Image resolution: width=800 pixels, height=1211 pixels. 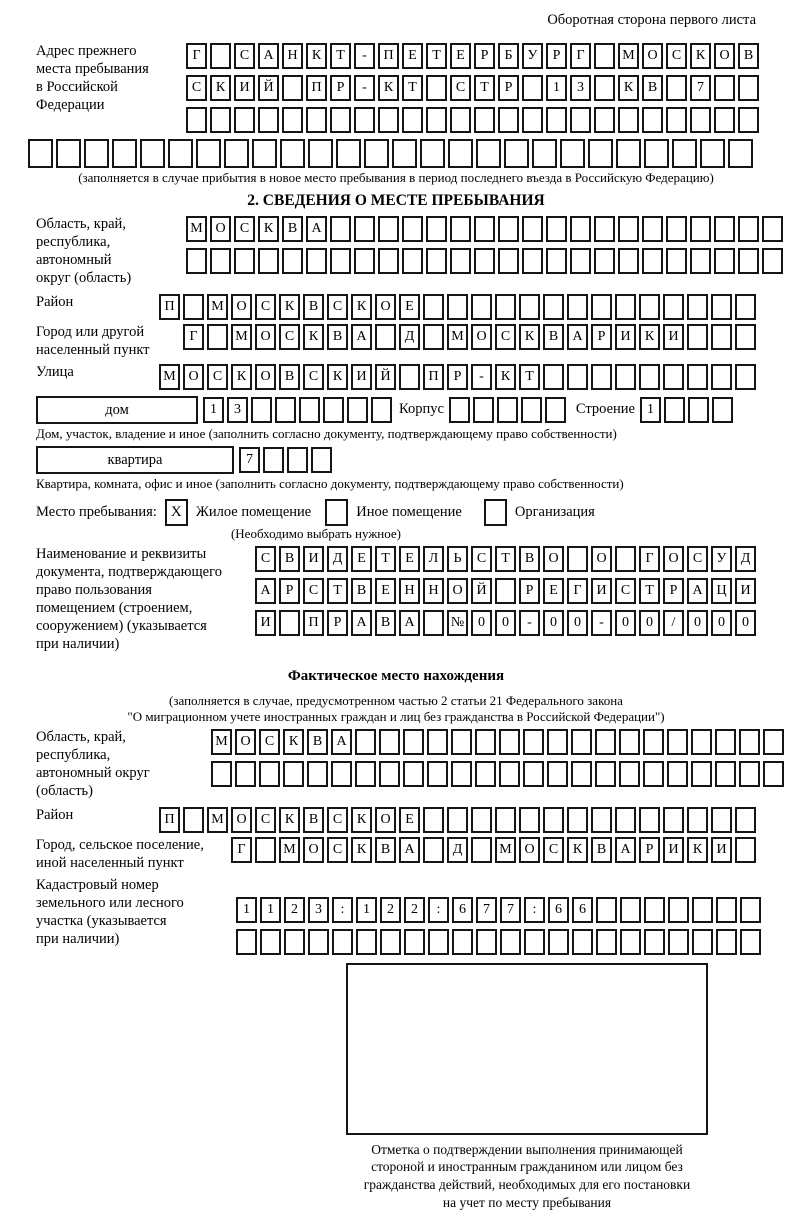 What do you see at coordinates (117, 410) in the screenshot?
I see `dom-field: дом` at bounding box center [117, 410].